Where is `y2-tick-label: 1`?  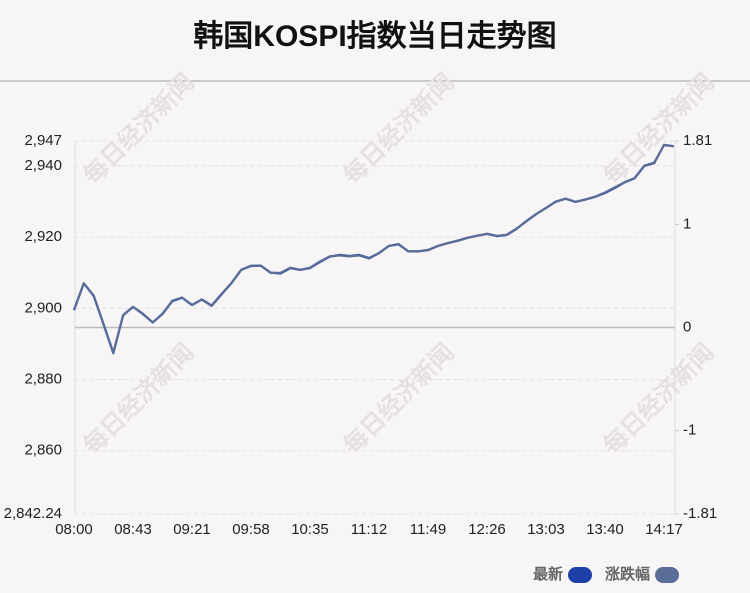 y2-tick-label: 1 is located at coordinates (687, 223).